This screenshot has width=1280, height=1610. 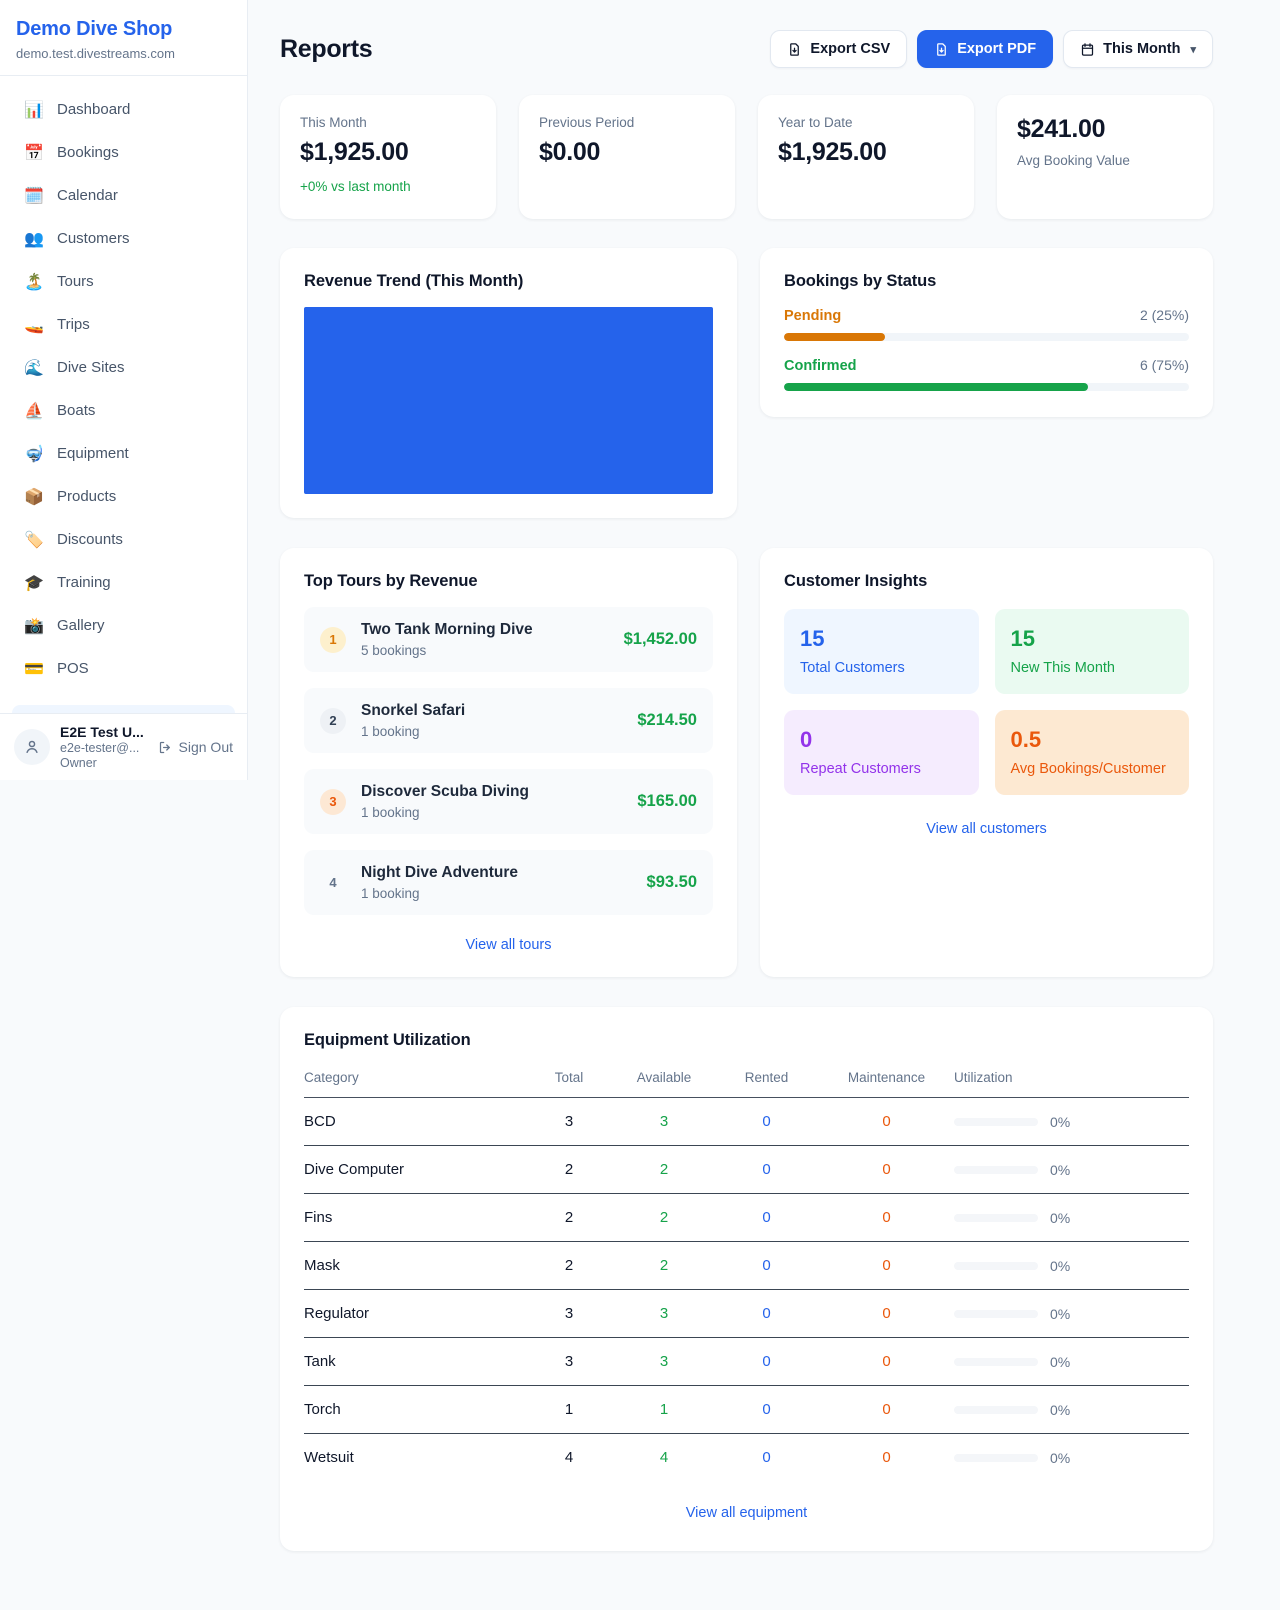 What do you see at coordinates (333, 801) in the screenshot?
I see `rank-badge: 3` at bounding box center [333, 801].